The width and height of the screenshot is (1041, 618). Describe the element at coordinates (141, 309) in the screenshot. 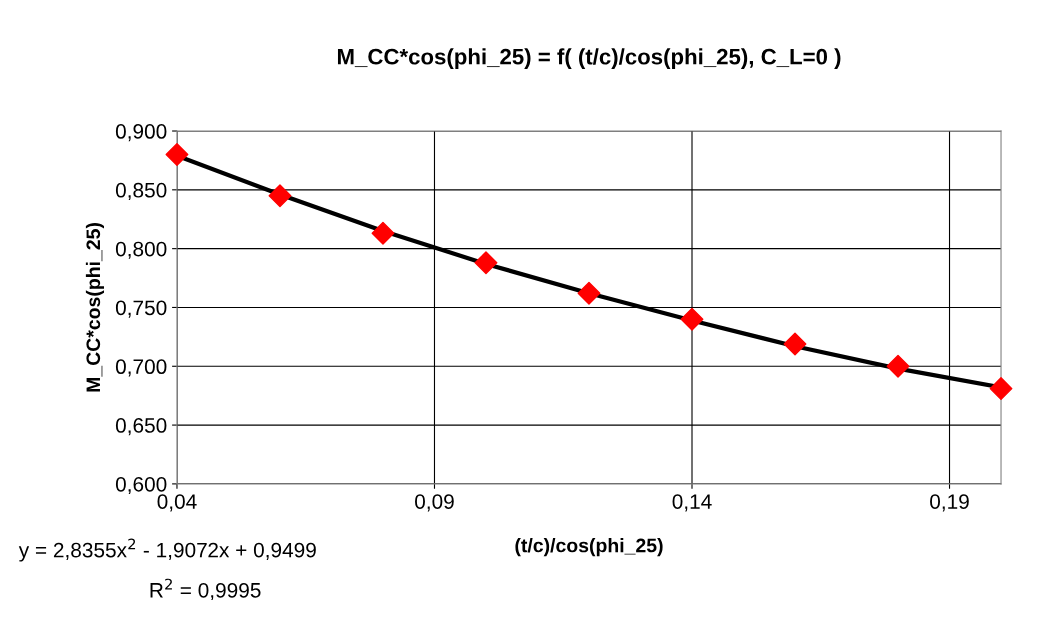

I see `y-tick-label: 0,750` at that location.